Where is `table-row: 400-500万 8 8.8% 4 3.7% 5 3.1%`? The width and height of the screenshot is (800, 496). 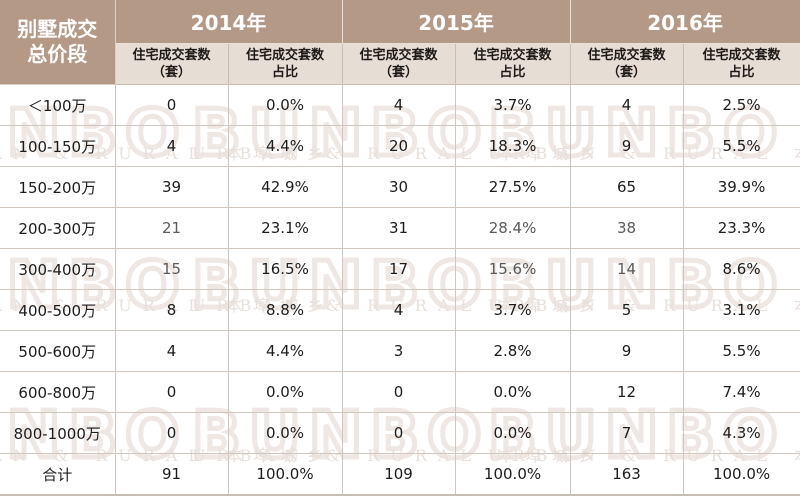 table-row: 400-500万 8 8.8% 4 3.7% 5 3.1% is located at coordinates (400, 310).